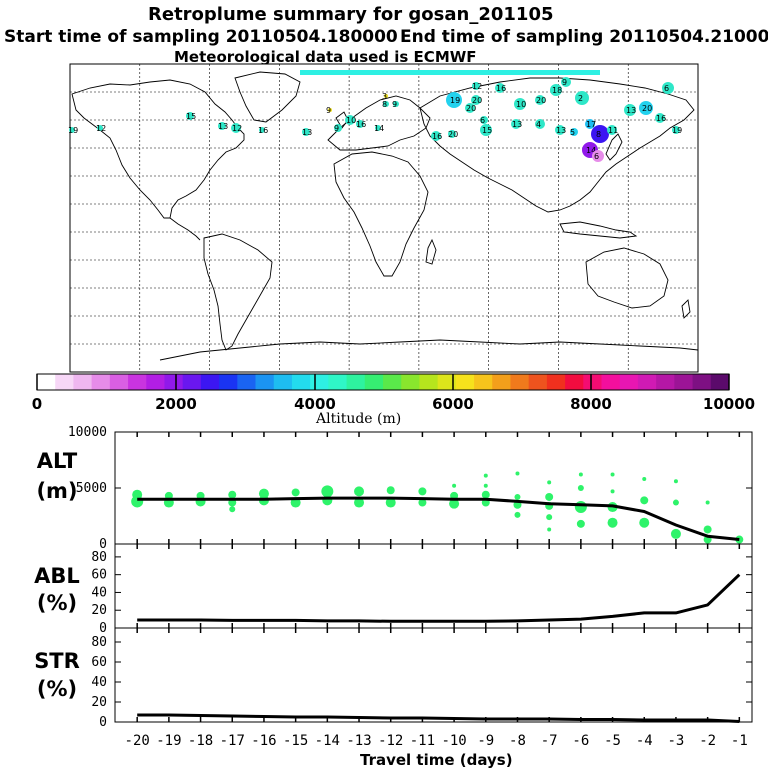  I want to click on map-cluster: 10, so click(350, 120).